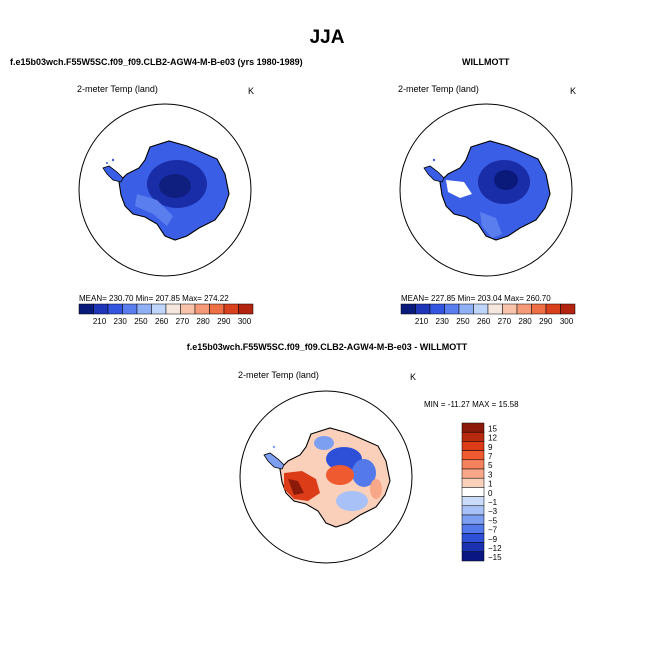  Describe the element at coordinates (117, 89) in the screenshot. I see `model-variable-label: 2-meter Temp (land)` at that location.